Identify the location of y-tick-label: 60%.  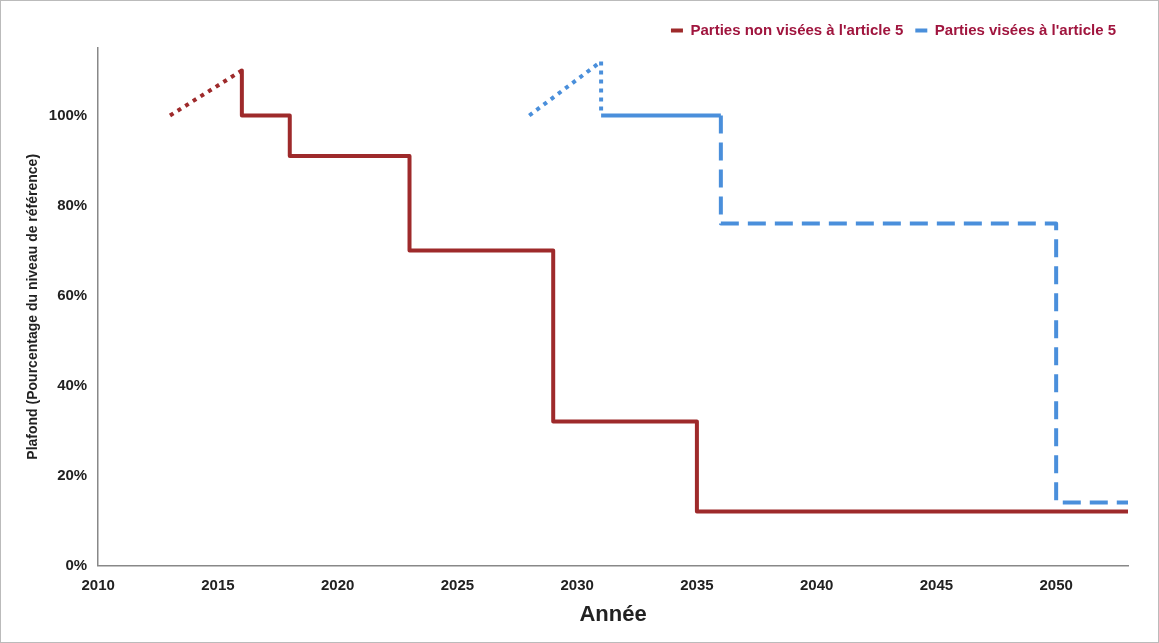
(72, 294).